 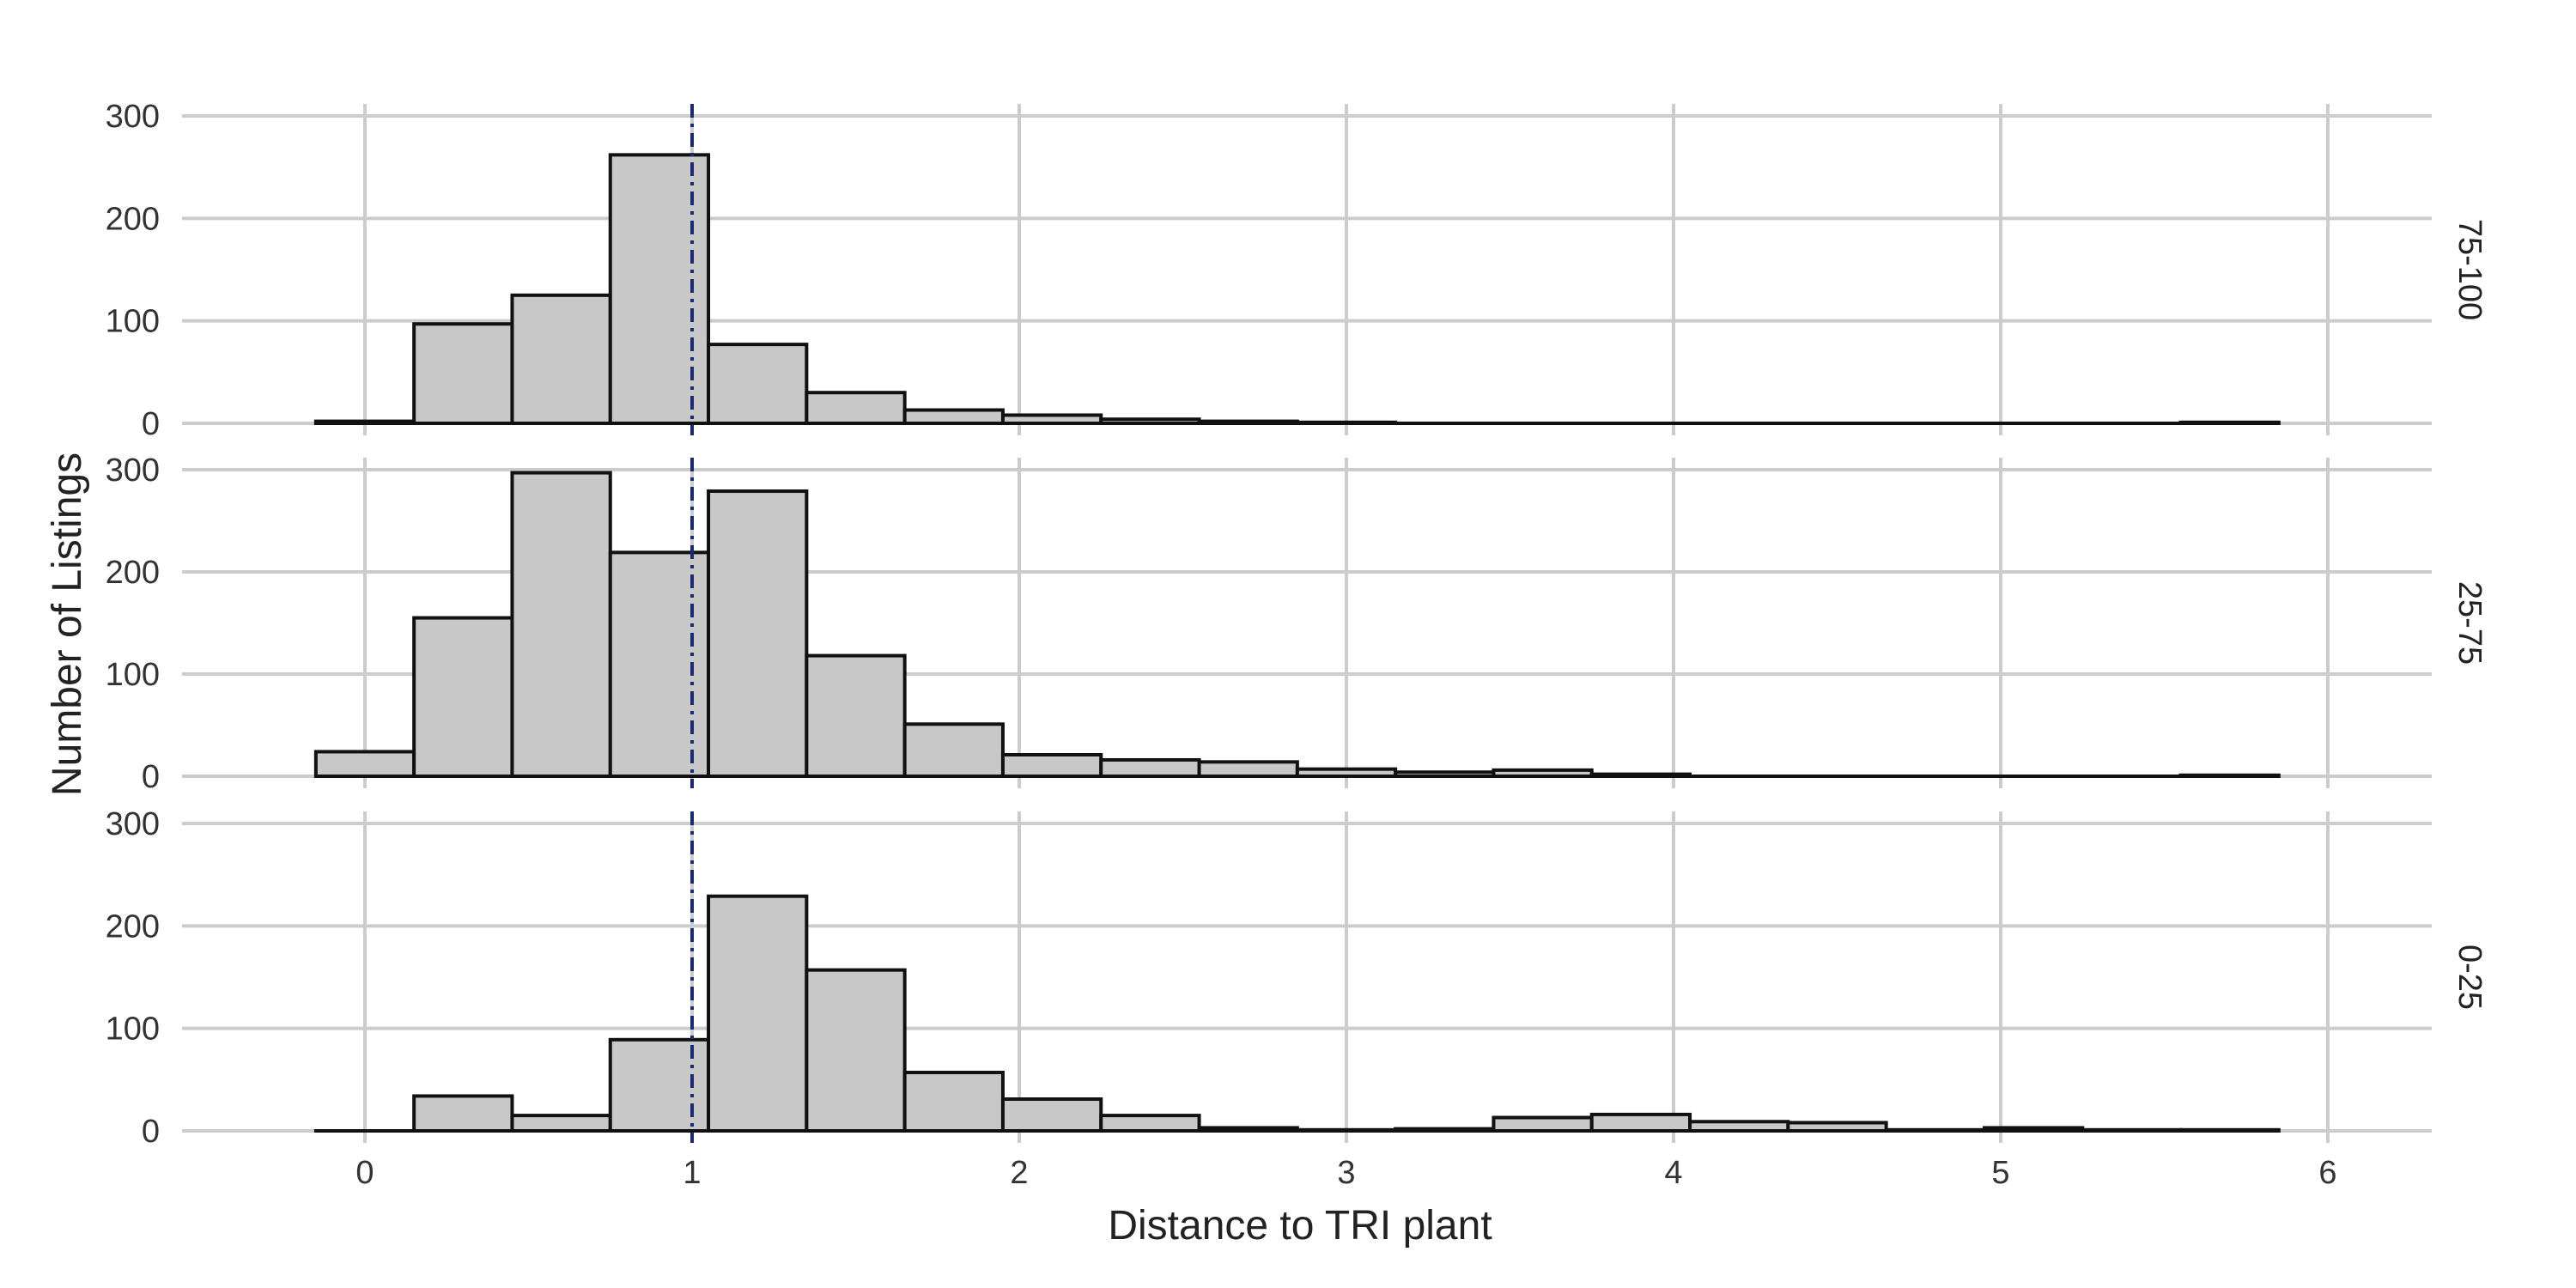 What do you see at coordinates (2470, 269) in the screenshot?
I see `facet-strip-label: 75-100` at bounding box center [2470, 269].